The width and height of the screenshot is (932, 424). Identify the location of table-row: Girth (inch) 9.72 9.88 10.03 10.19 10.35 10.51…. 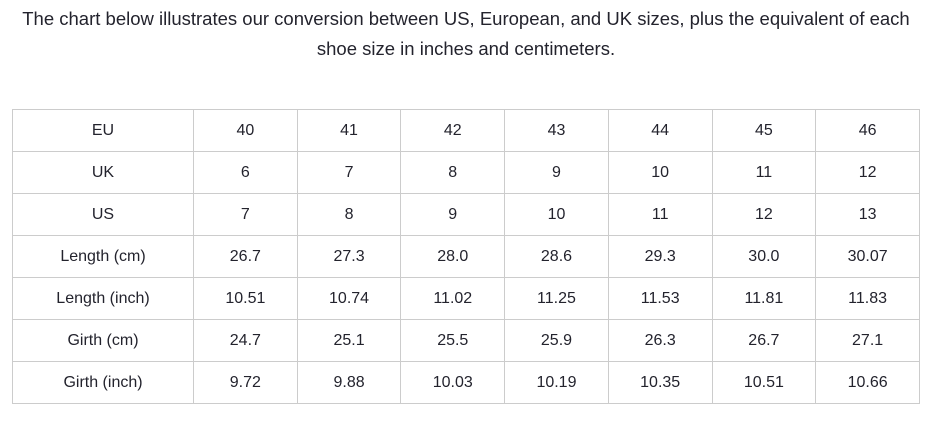
(466, 382).